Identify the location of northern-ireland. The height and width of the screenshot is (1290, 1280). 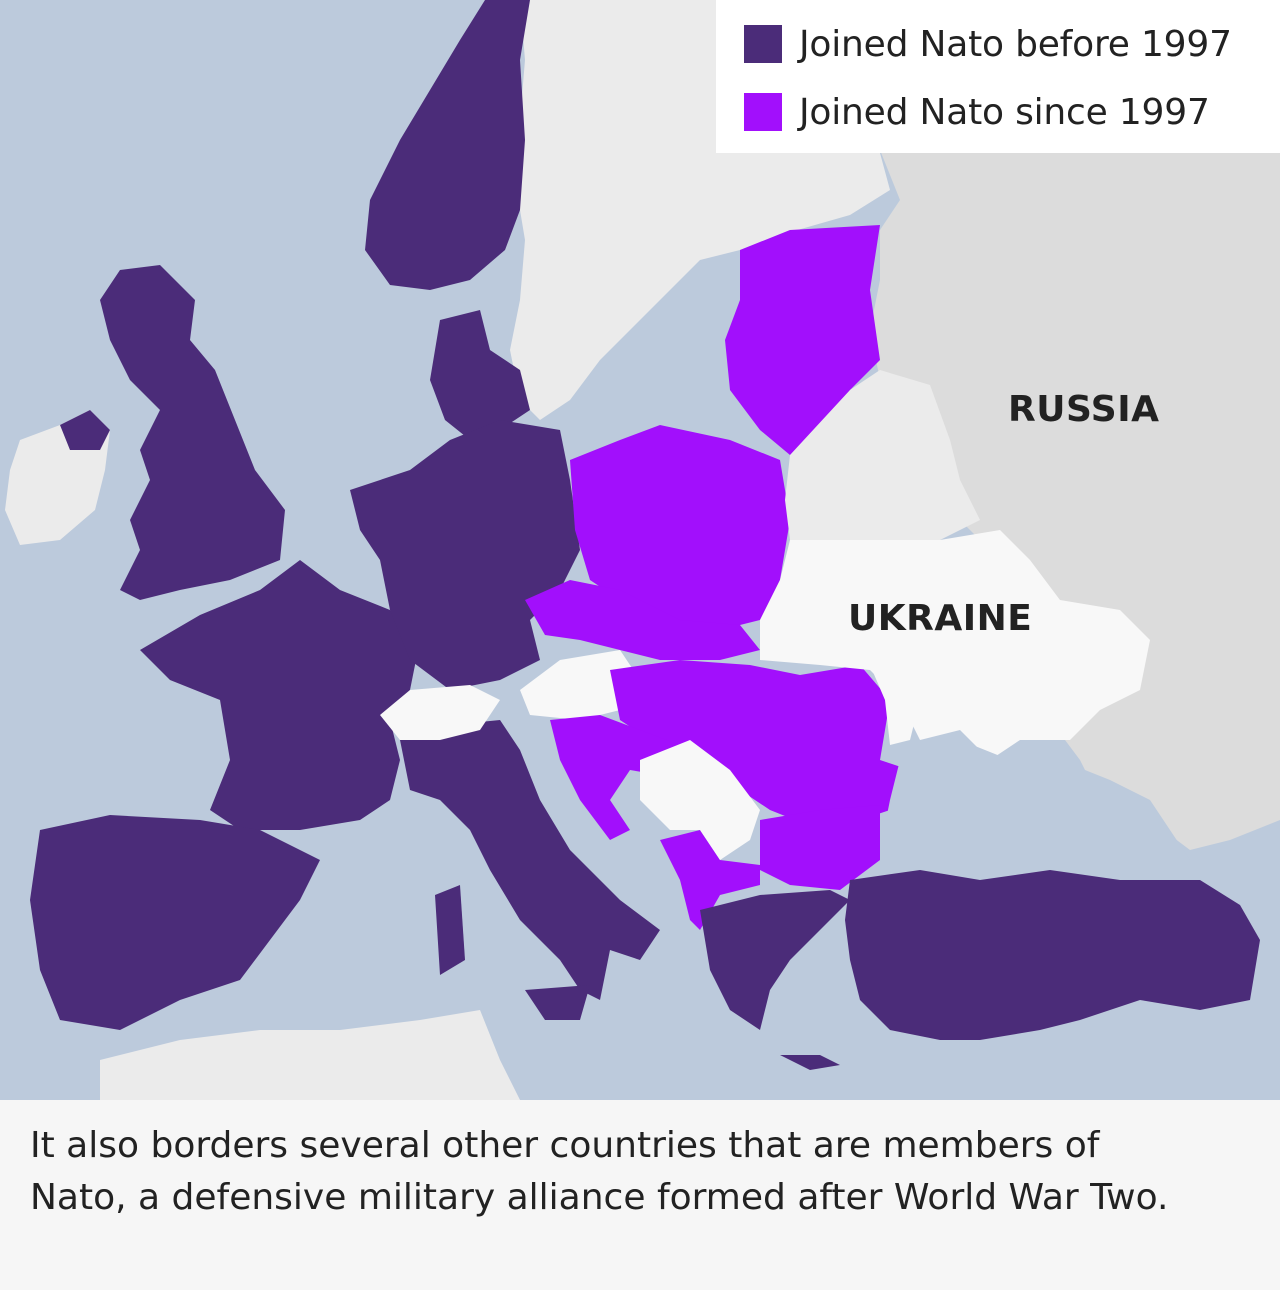
(85, 430).